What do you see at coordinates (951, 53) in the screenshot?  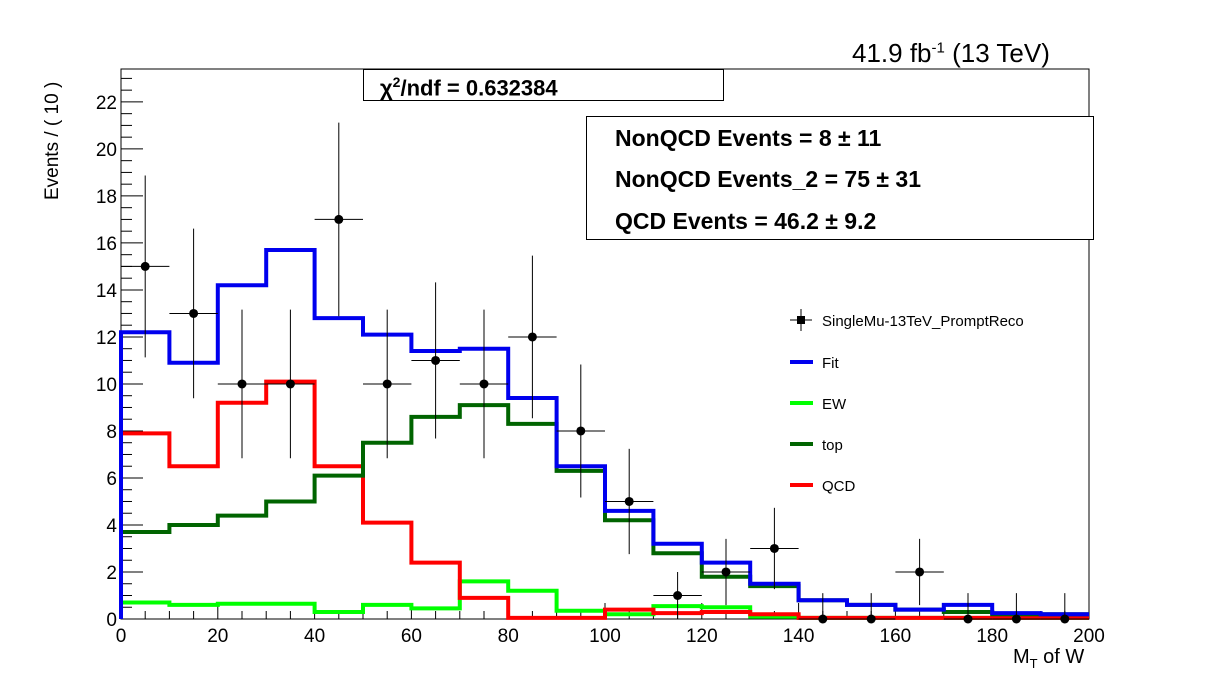 I see `luminosity-label: 41.9 fb-1 (13 TeV)` at bounding box center [951, 53].